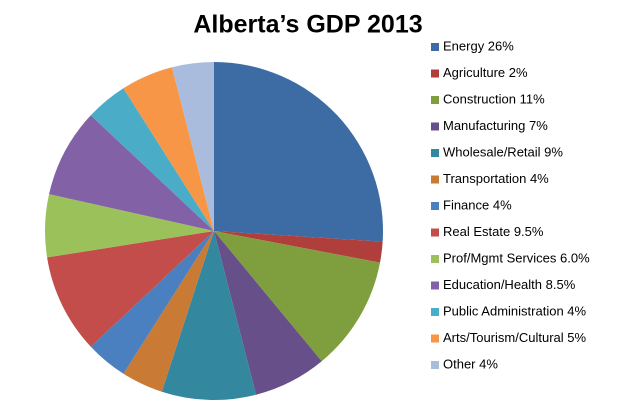 This screenshot has height=414, width=620. What do you see at coordinates (495, 125) in the screenshot?
I see `legend-label: Manufacturing 7%` at bounding box center [495, 125].